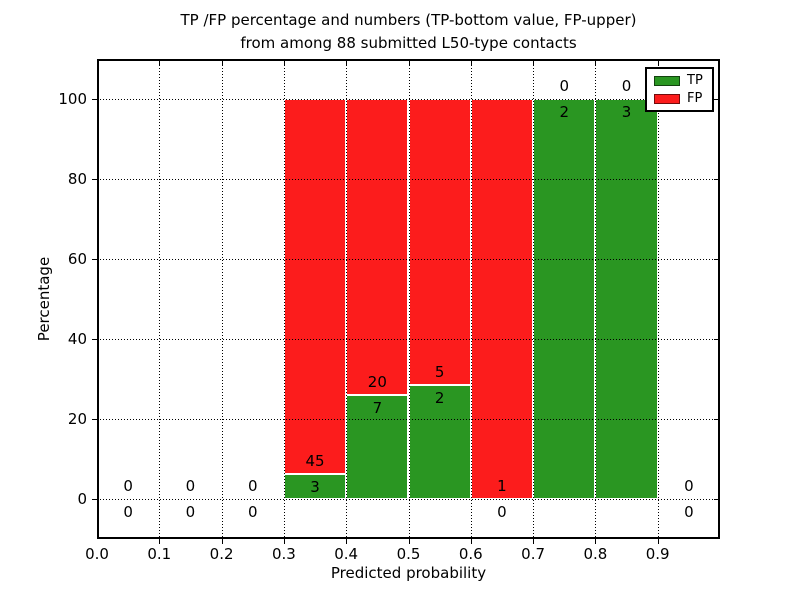  I want to click on legend-item-fp: FP, so click(679, 98).